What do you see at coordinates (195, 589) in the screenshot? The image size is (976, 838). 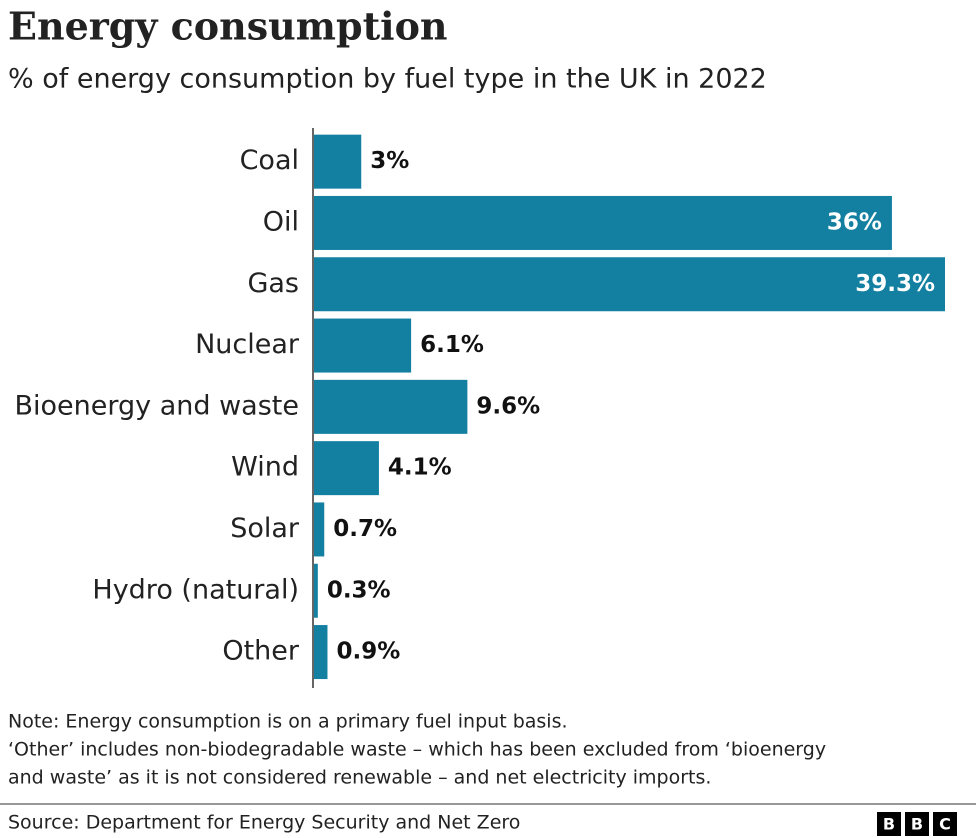 I see `y-tick-label: Hydro (natural)` at bounding box center [195, 589].